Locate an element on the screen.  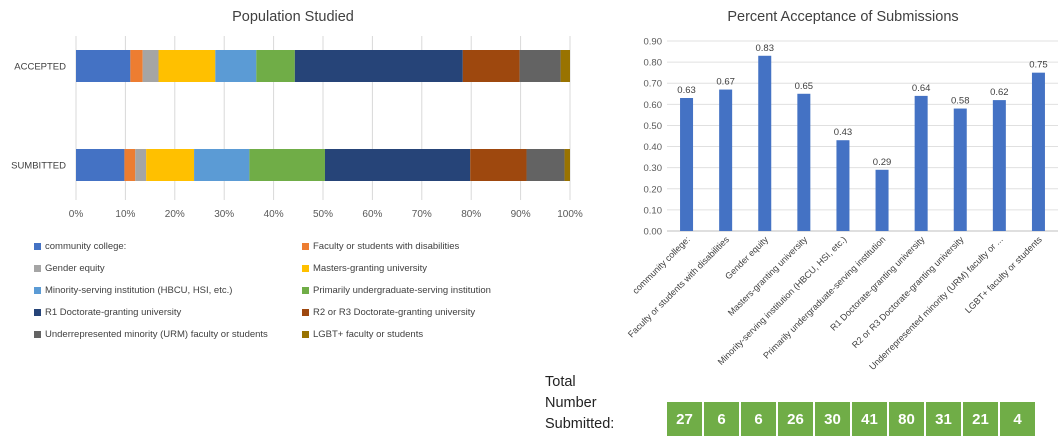
y-category-label: SUMBITTED is located at coordinates (38, 166).